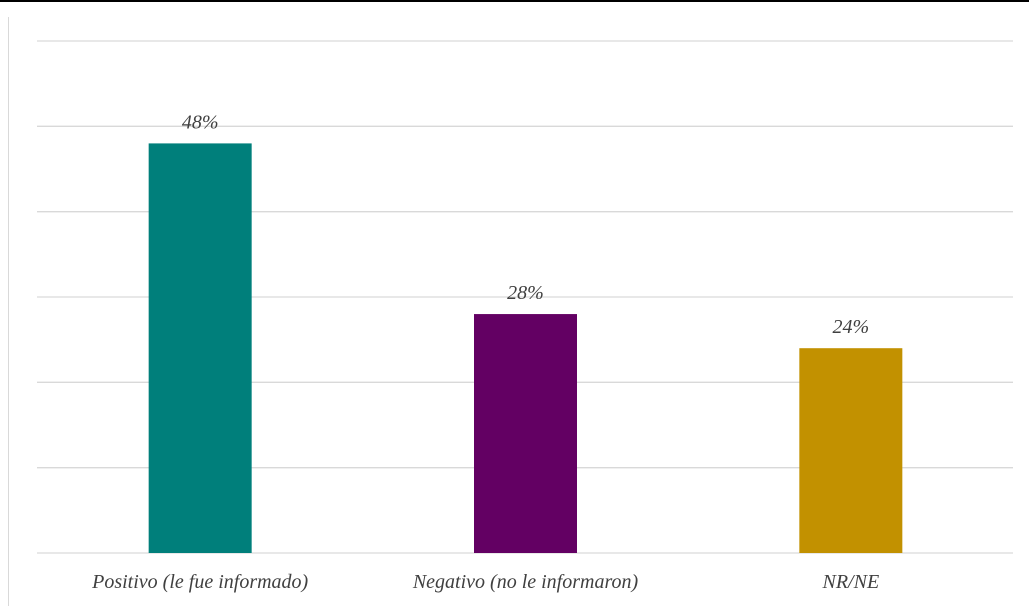 Image resolution: width=1029 pixels, height=606 pixels. Describe the element at coordinates (525, 582) in the screenshot. I see `category-label: Negativo (no le informaron)` at that location.